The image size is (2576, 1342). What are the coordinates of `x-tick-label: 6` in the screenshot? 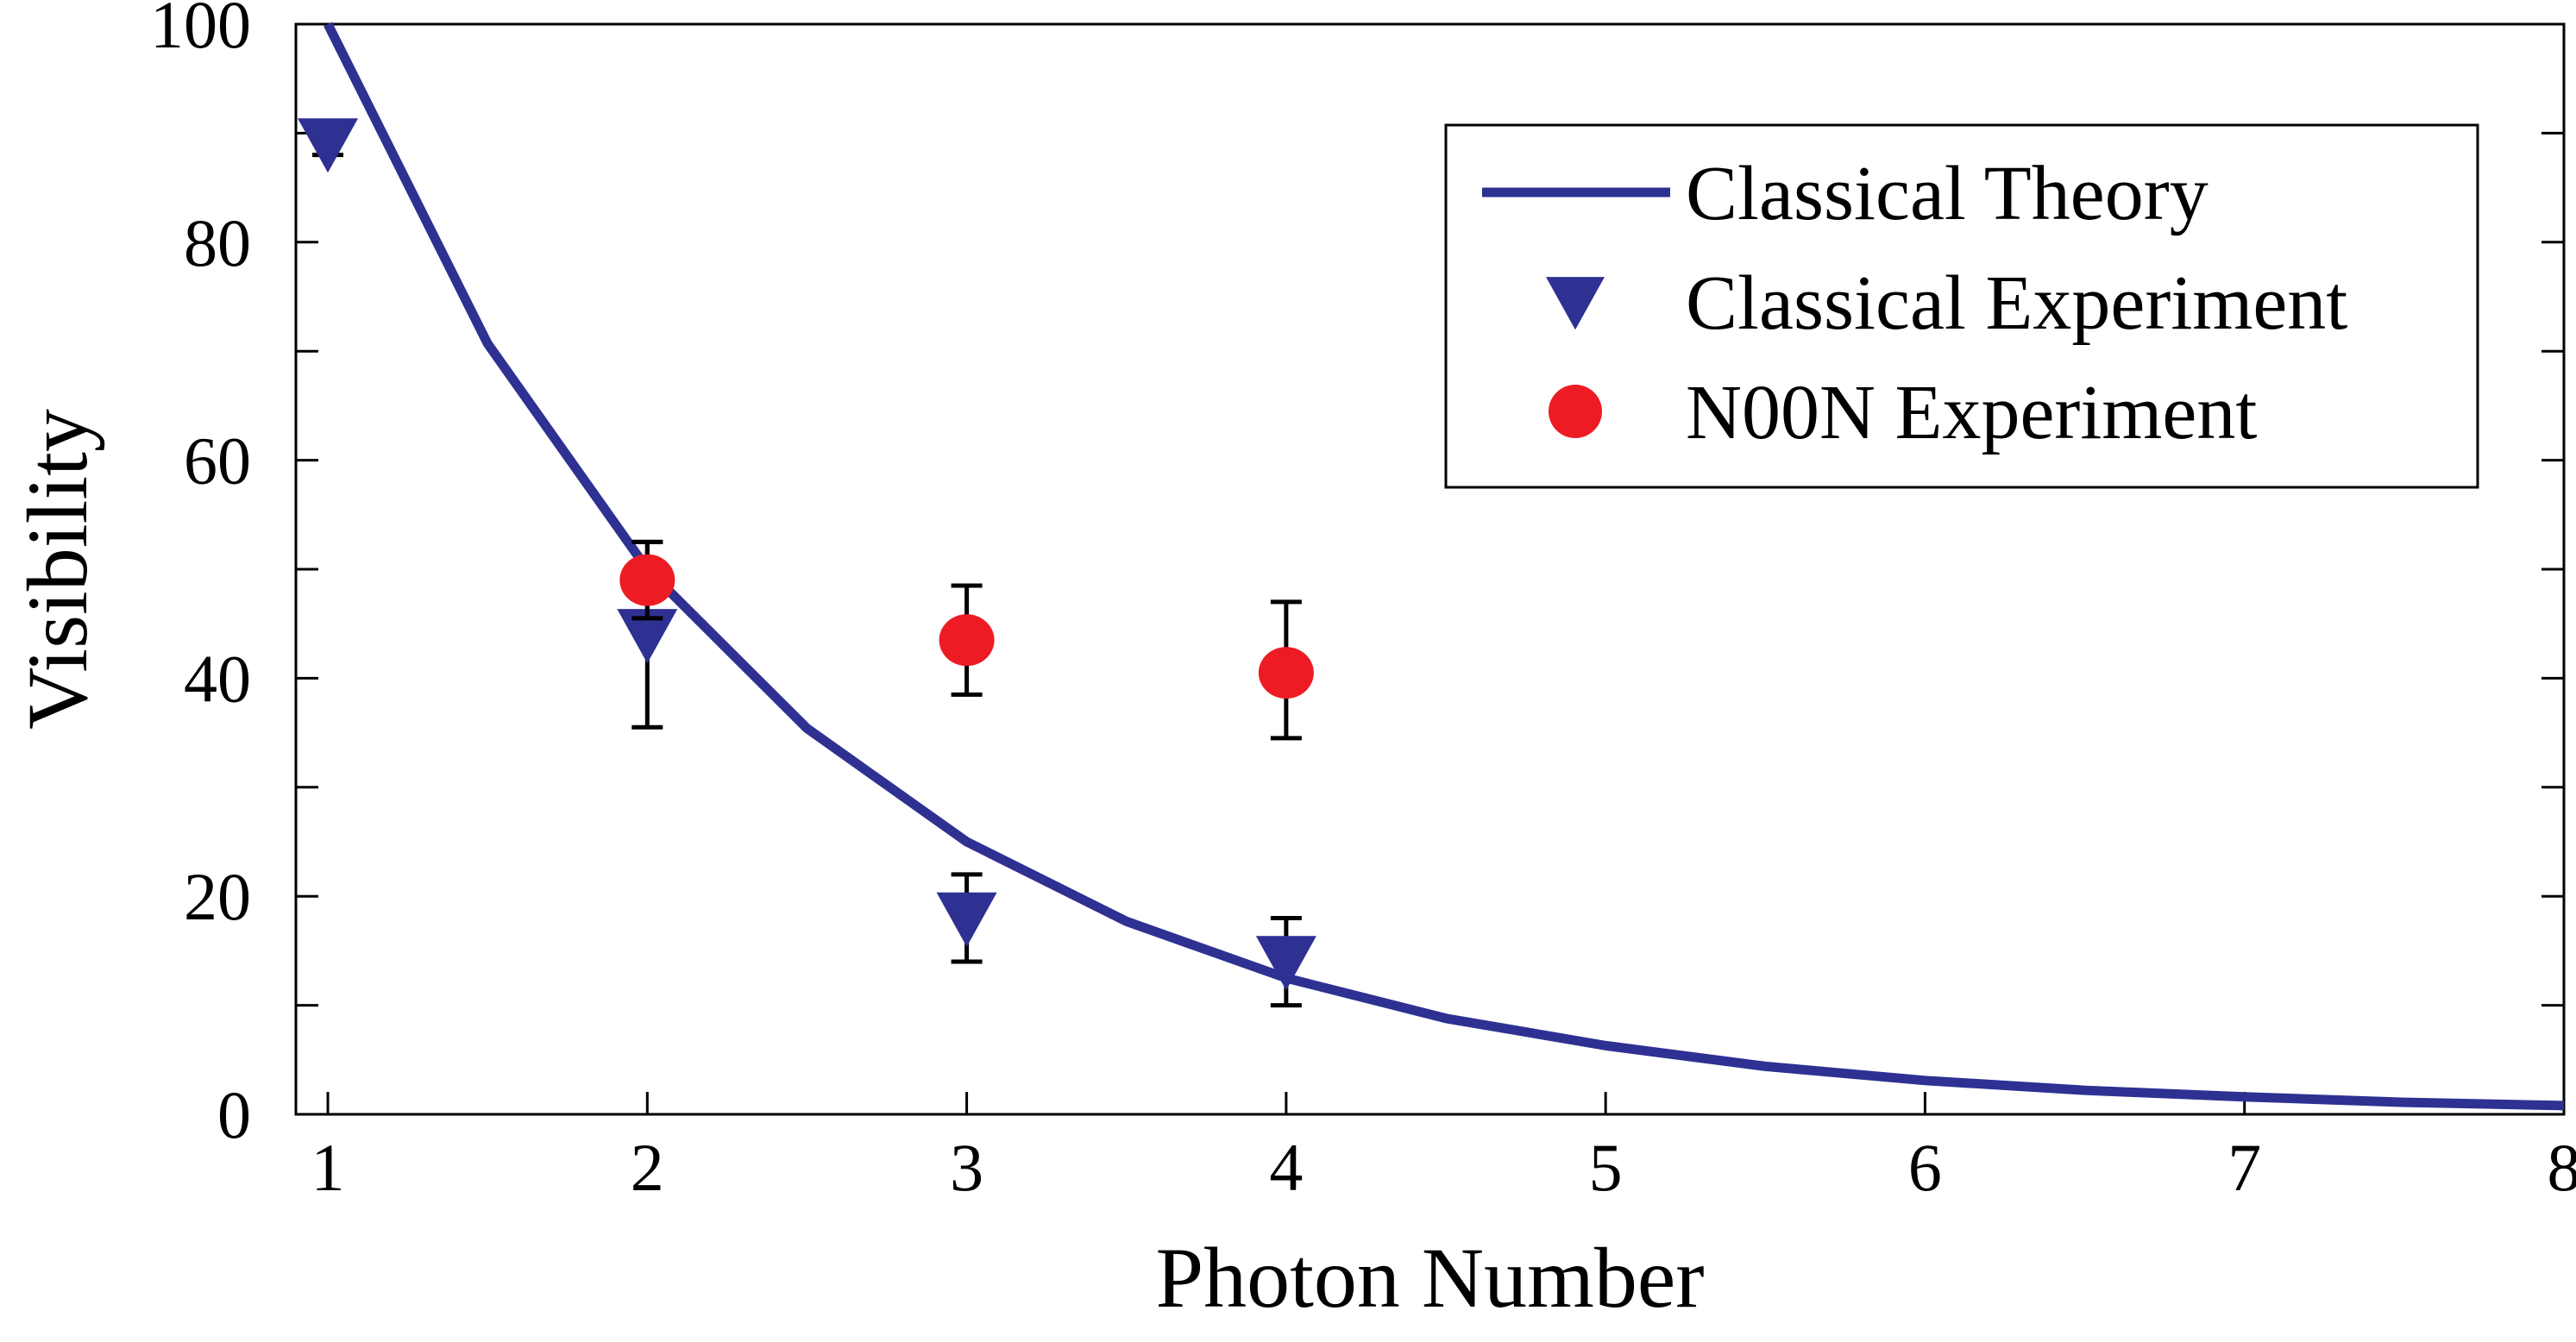 It's located at (1925, 1167).